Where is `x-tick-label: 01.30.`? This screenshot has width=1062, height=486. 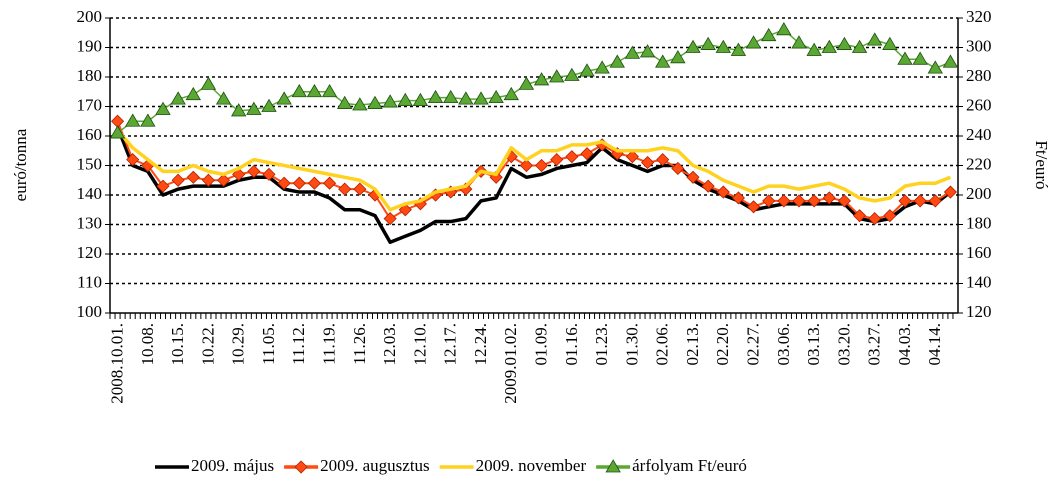 x-tick-label: 01.30. is located at coordinates (631, 344).